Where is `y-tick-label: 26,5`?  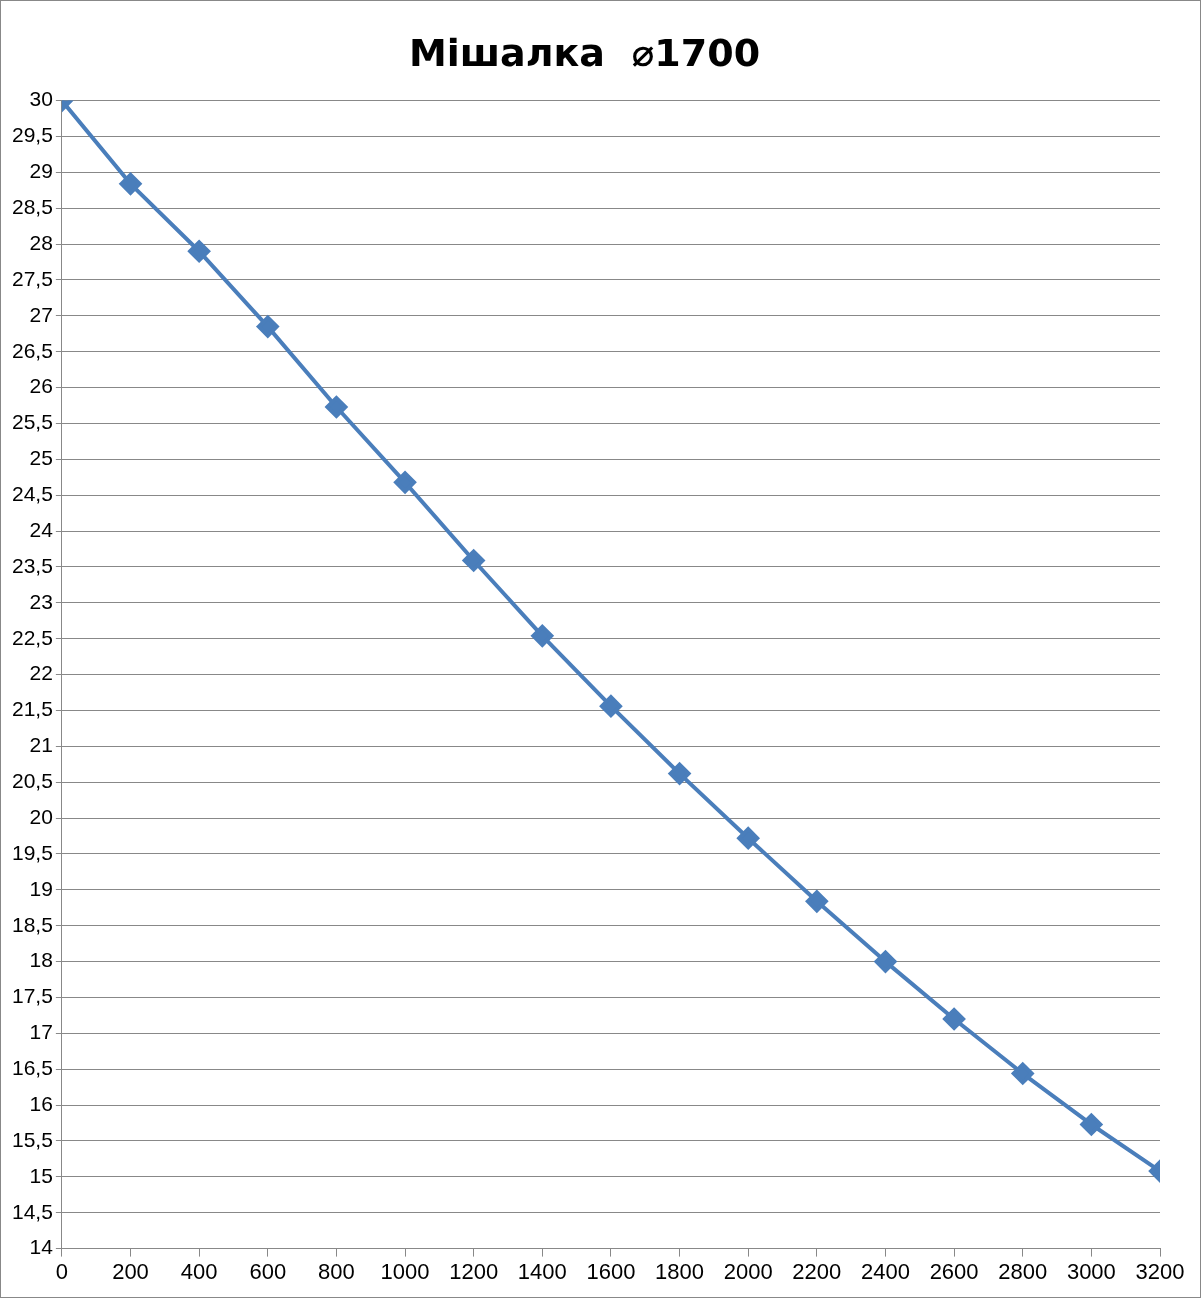 y-tick-label: 26,5 is located at coordinates (32, 350).